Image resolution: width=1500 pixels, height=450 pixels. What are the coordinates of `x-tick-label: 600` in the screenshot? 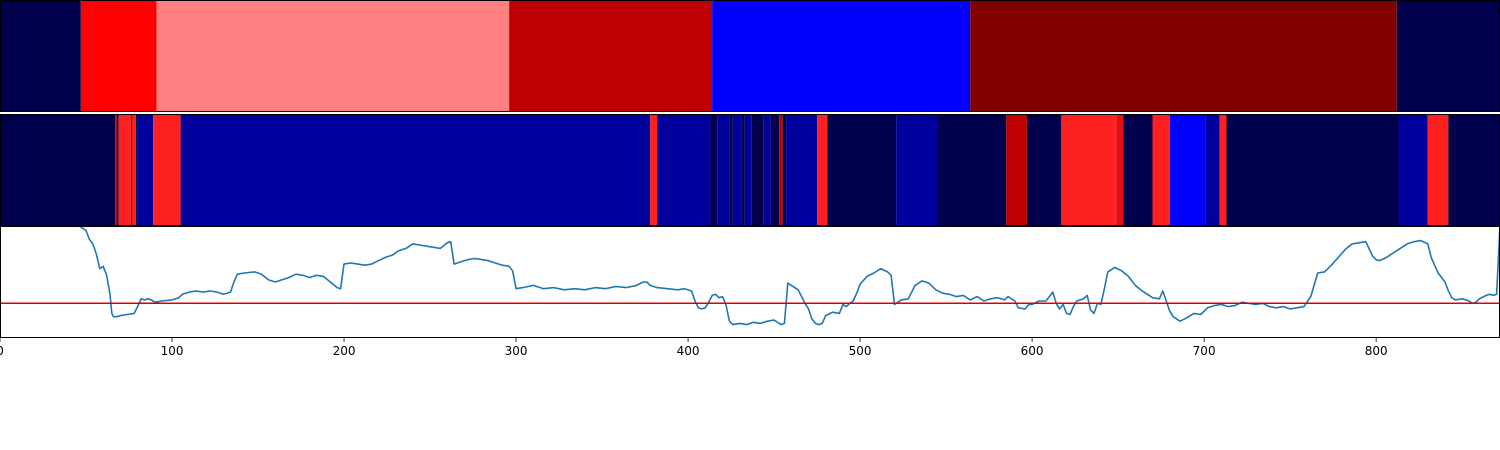 It's located at (1032, 351).